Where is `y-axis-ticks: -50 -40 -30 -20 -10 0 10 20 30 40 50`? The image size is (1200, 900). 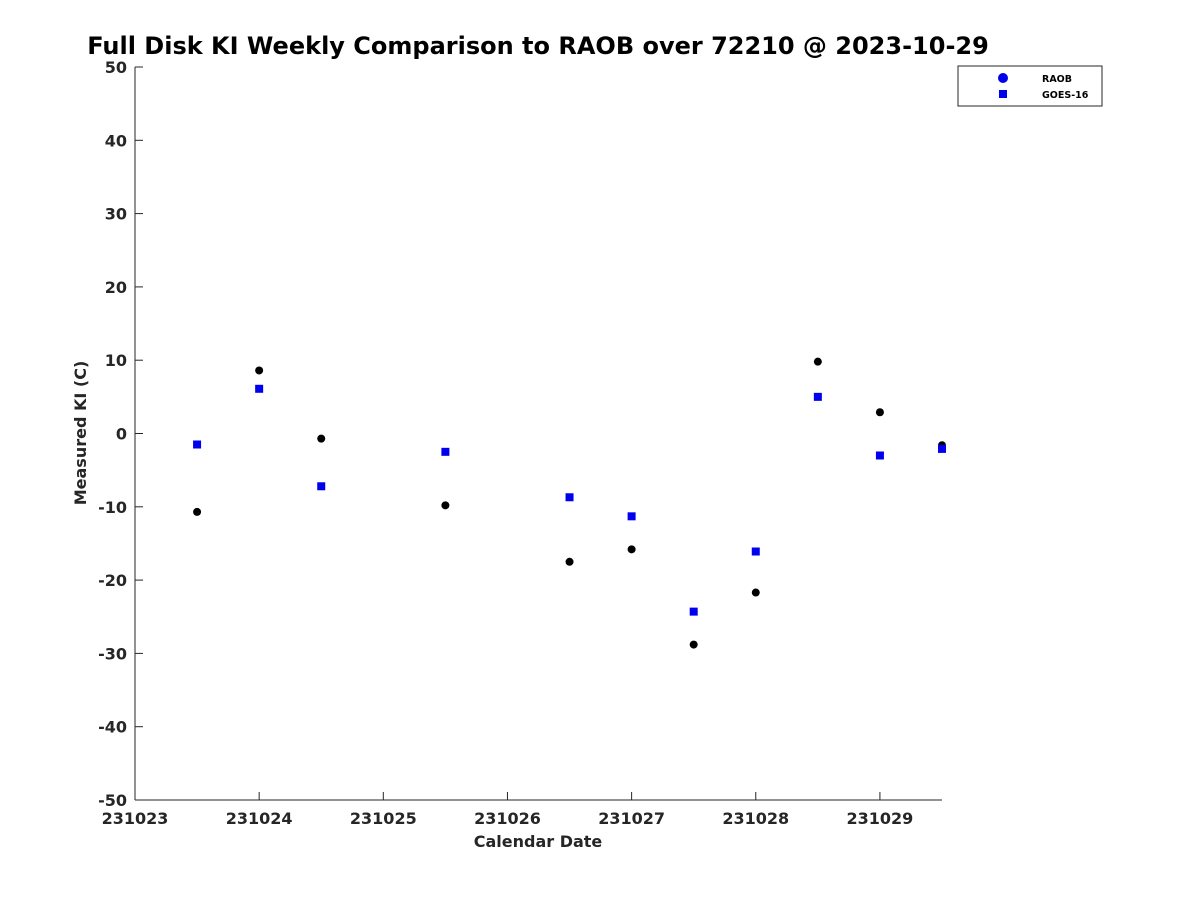
y-axis-ticks: -50 -40 -30 -20 -10 0 10 20 30 40 50 is located at coordinates (120, 434).